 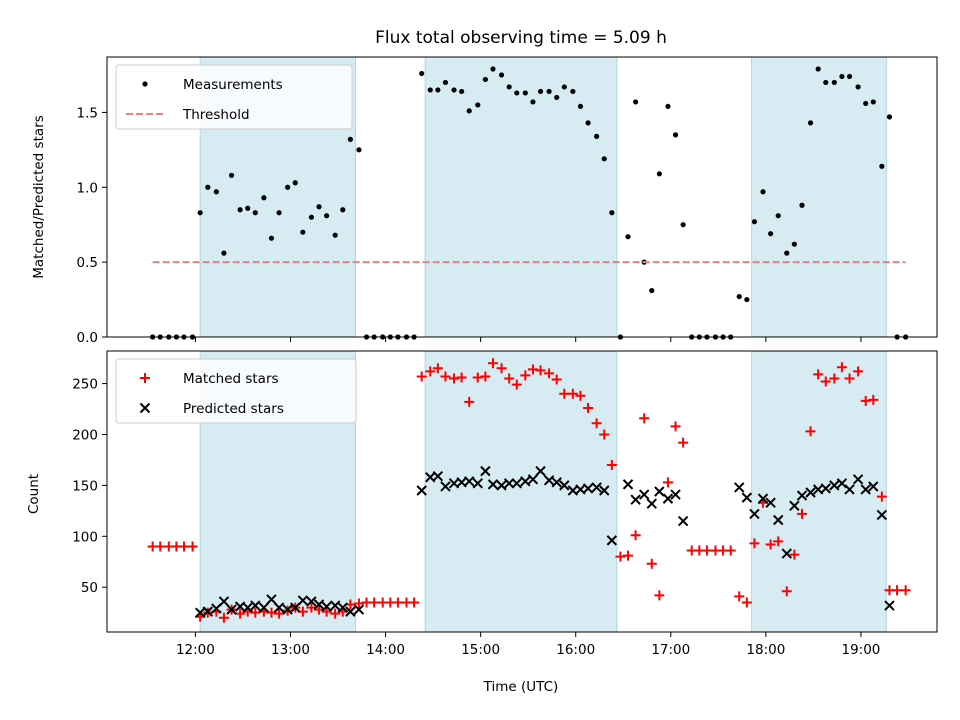 I want to click on legend-matched-stars-marker, so click(x=145, y=378).